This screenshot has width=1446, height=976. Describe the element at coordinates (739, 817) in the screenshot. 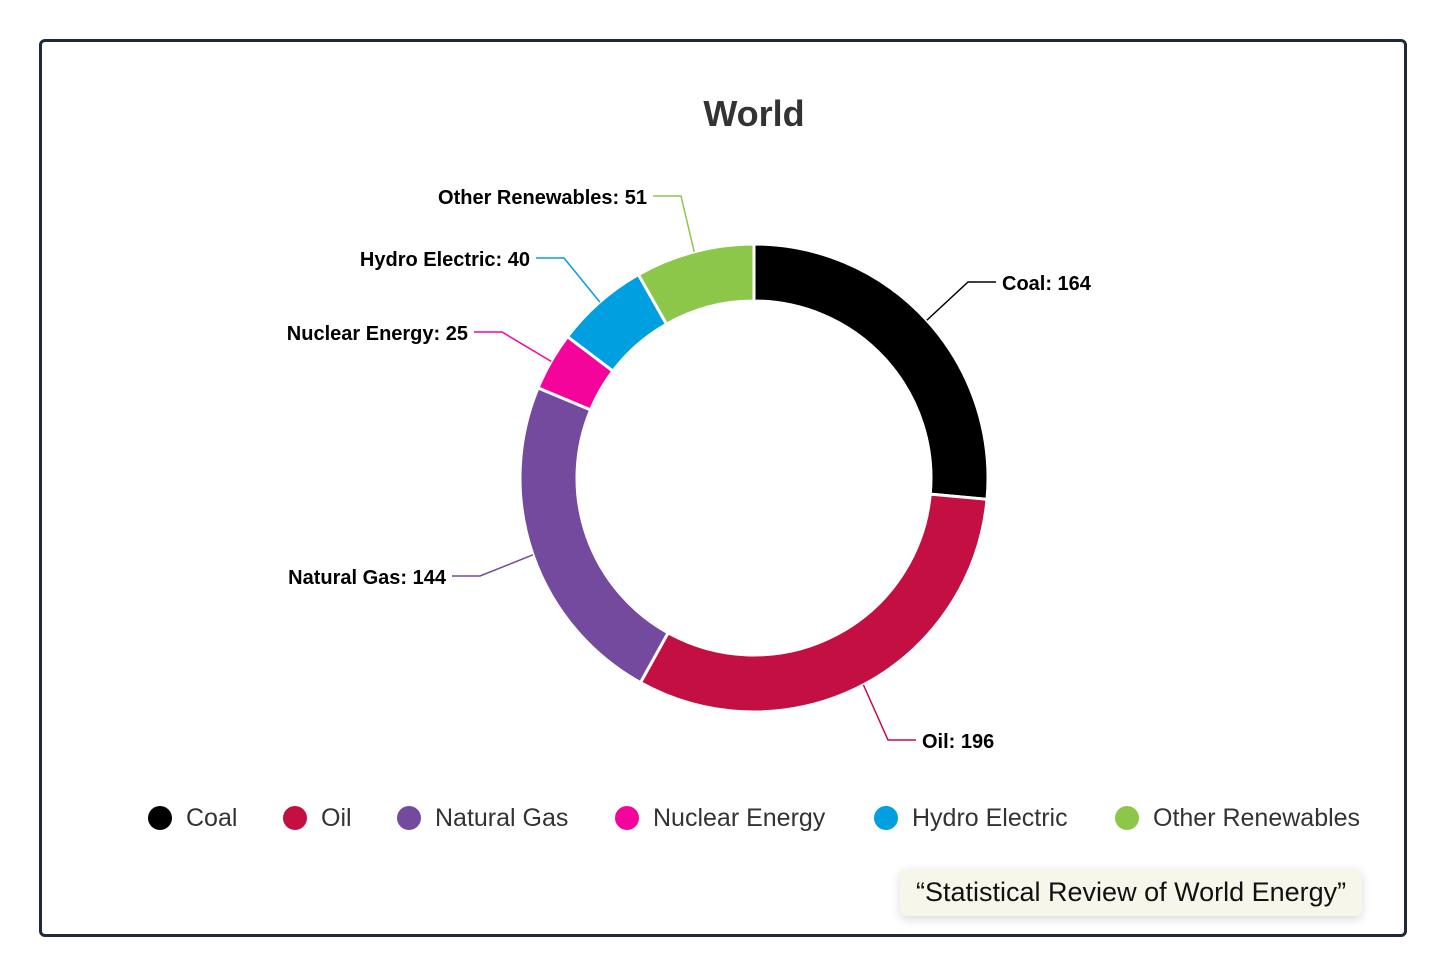

I see `legend-label: Nuclear Energy` at that location.